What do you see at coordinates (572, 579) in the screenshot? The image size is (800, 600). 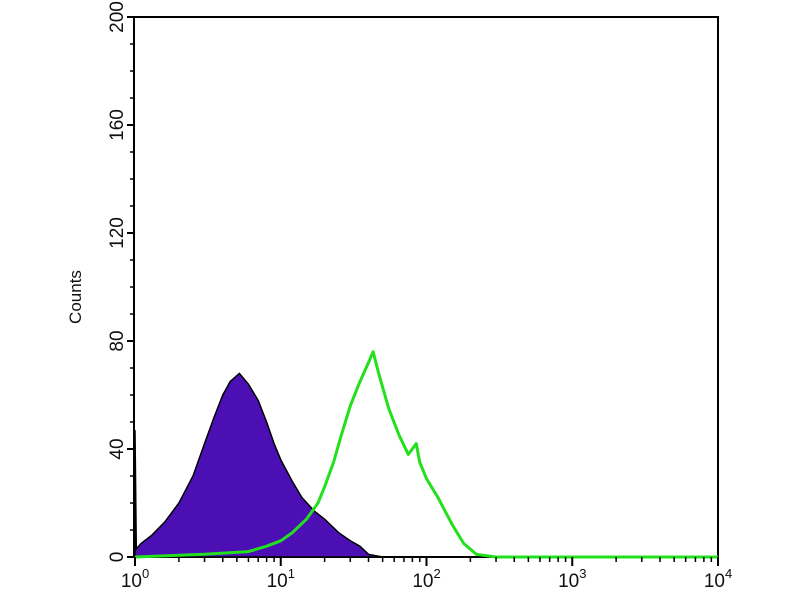 I see `x-tick-label: 10³` at bounding box center [572, 579].